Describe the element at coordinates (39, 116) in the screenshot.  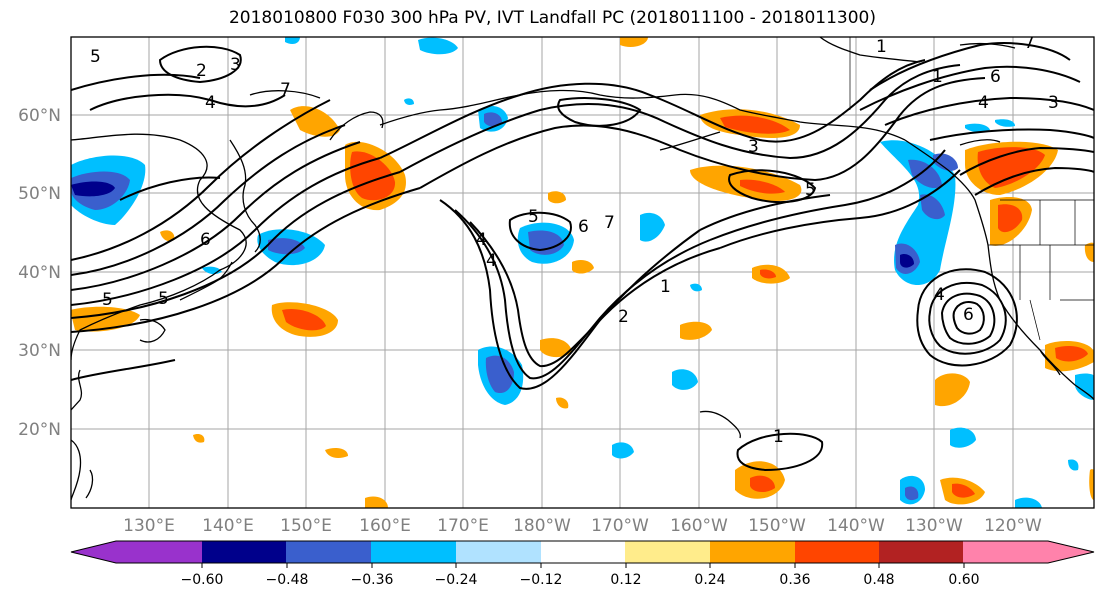
I see `lat-label: 60°N` at that location.